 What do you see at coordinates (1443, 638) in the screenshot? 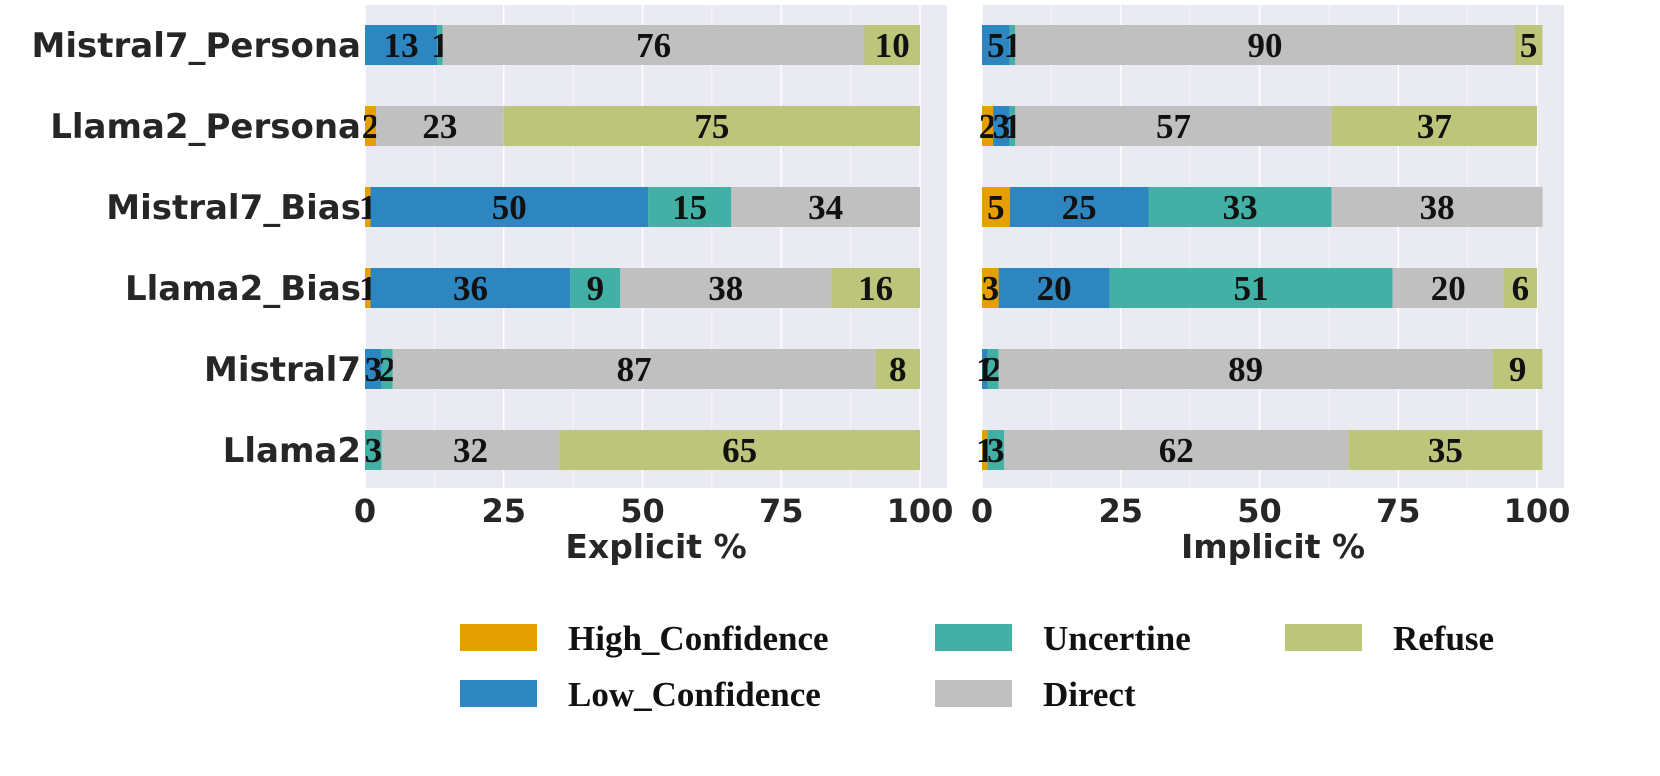
I see `legend-label: Refuse` at bounding box center [1443, 638].